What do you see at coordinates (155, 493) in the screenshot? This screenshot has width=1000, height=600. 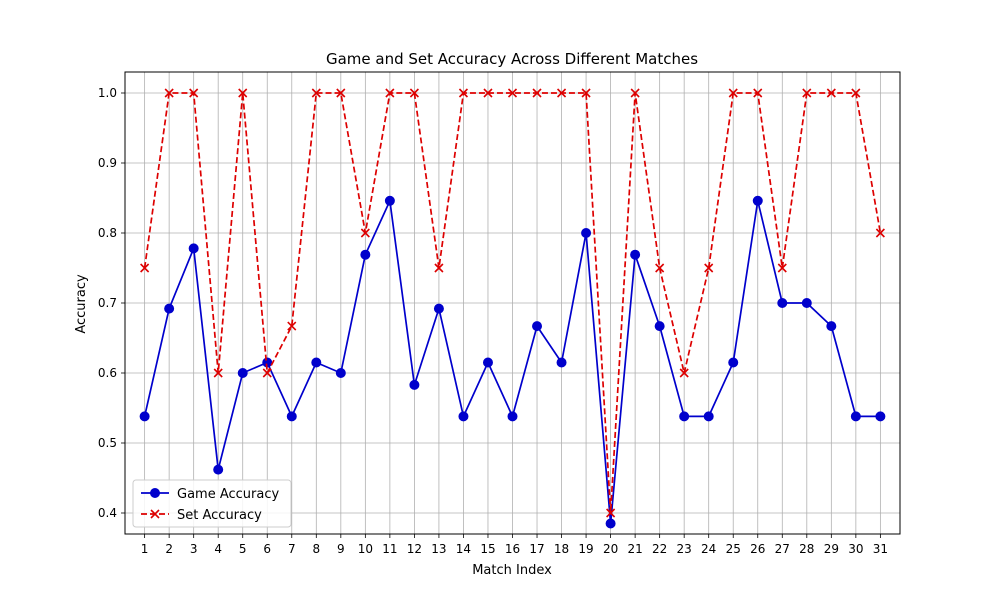 I see `legend-marker` at bounding box center [155, 493].